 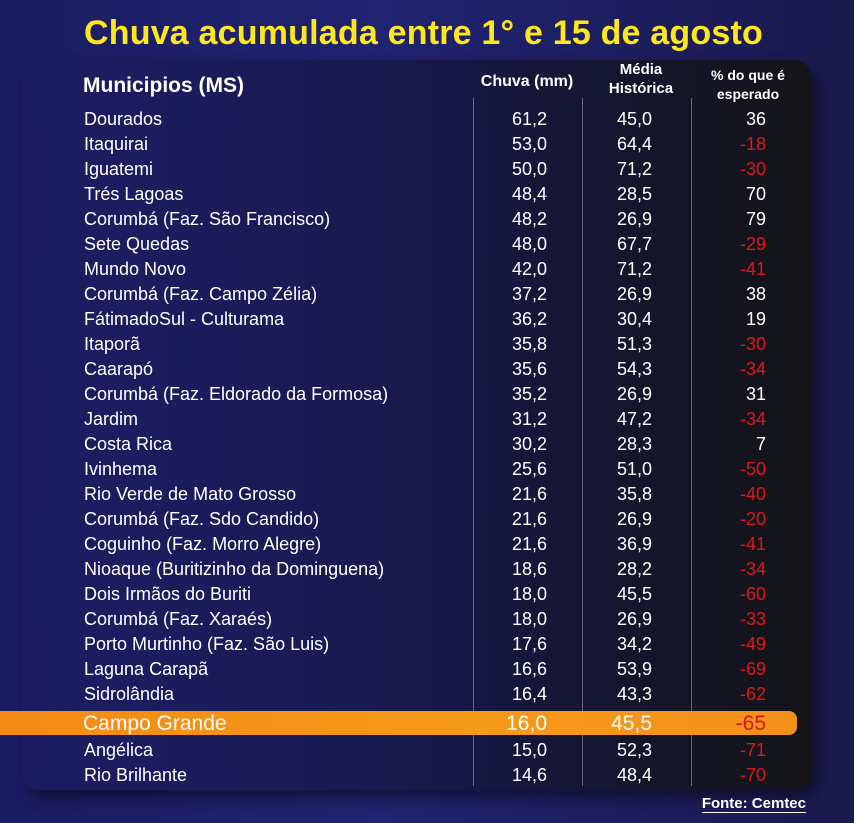 I want to click on table-row: Rio Brilhante 14,6 48,4 -70, so click(x=427, y=775).